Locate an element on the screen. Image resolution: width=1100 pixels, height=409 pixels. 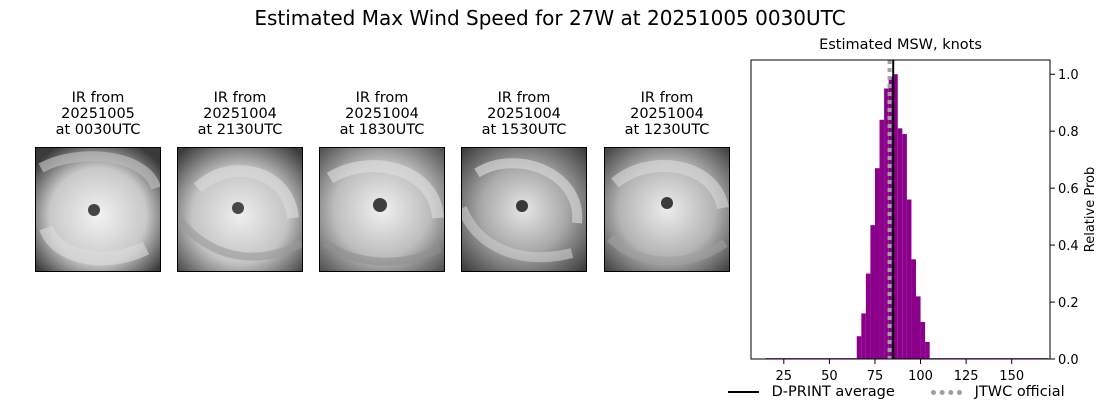
ir-panel-1: IR from 20251005 at 0030UTC is located at coordinates (98, 114).